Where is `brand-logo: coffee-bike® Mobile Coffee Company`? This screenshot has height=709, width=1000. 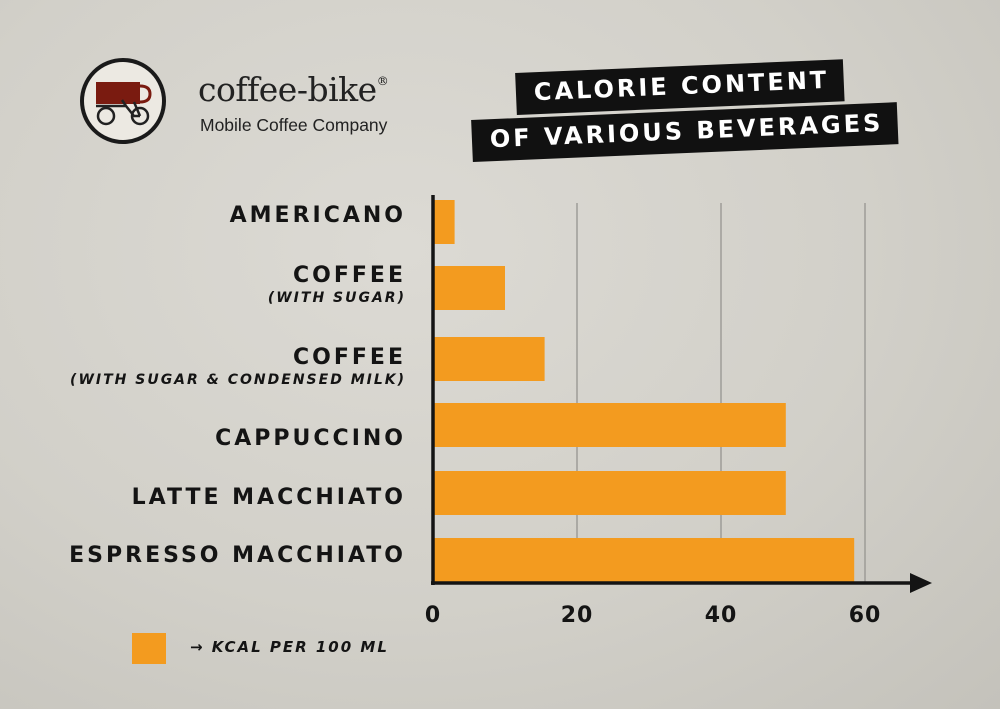
brand-logo: coffee-bike® Mobile Coffee Company is located at coordinates (250, 103).